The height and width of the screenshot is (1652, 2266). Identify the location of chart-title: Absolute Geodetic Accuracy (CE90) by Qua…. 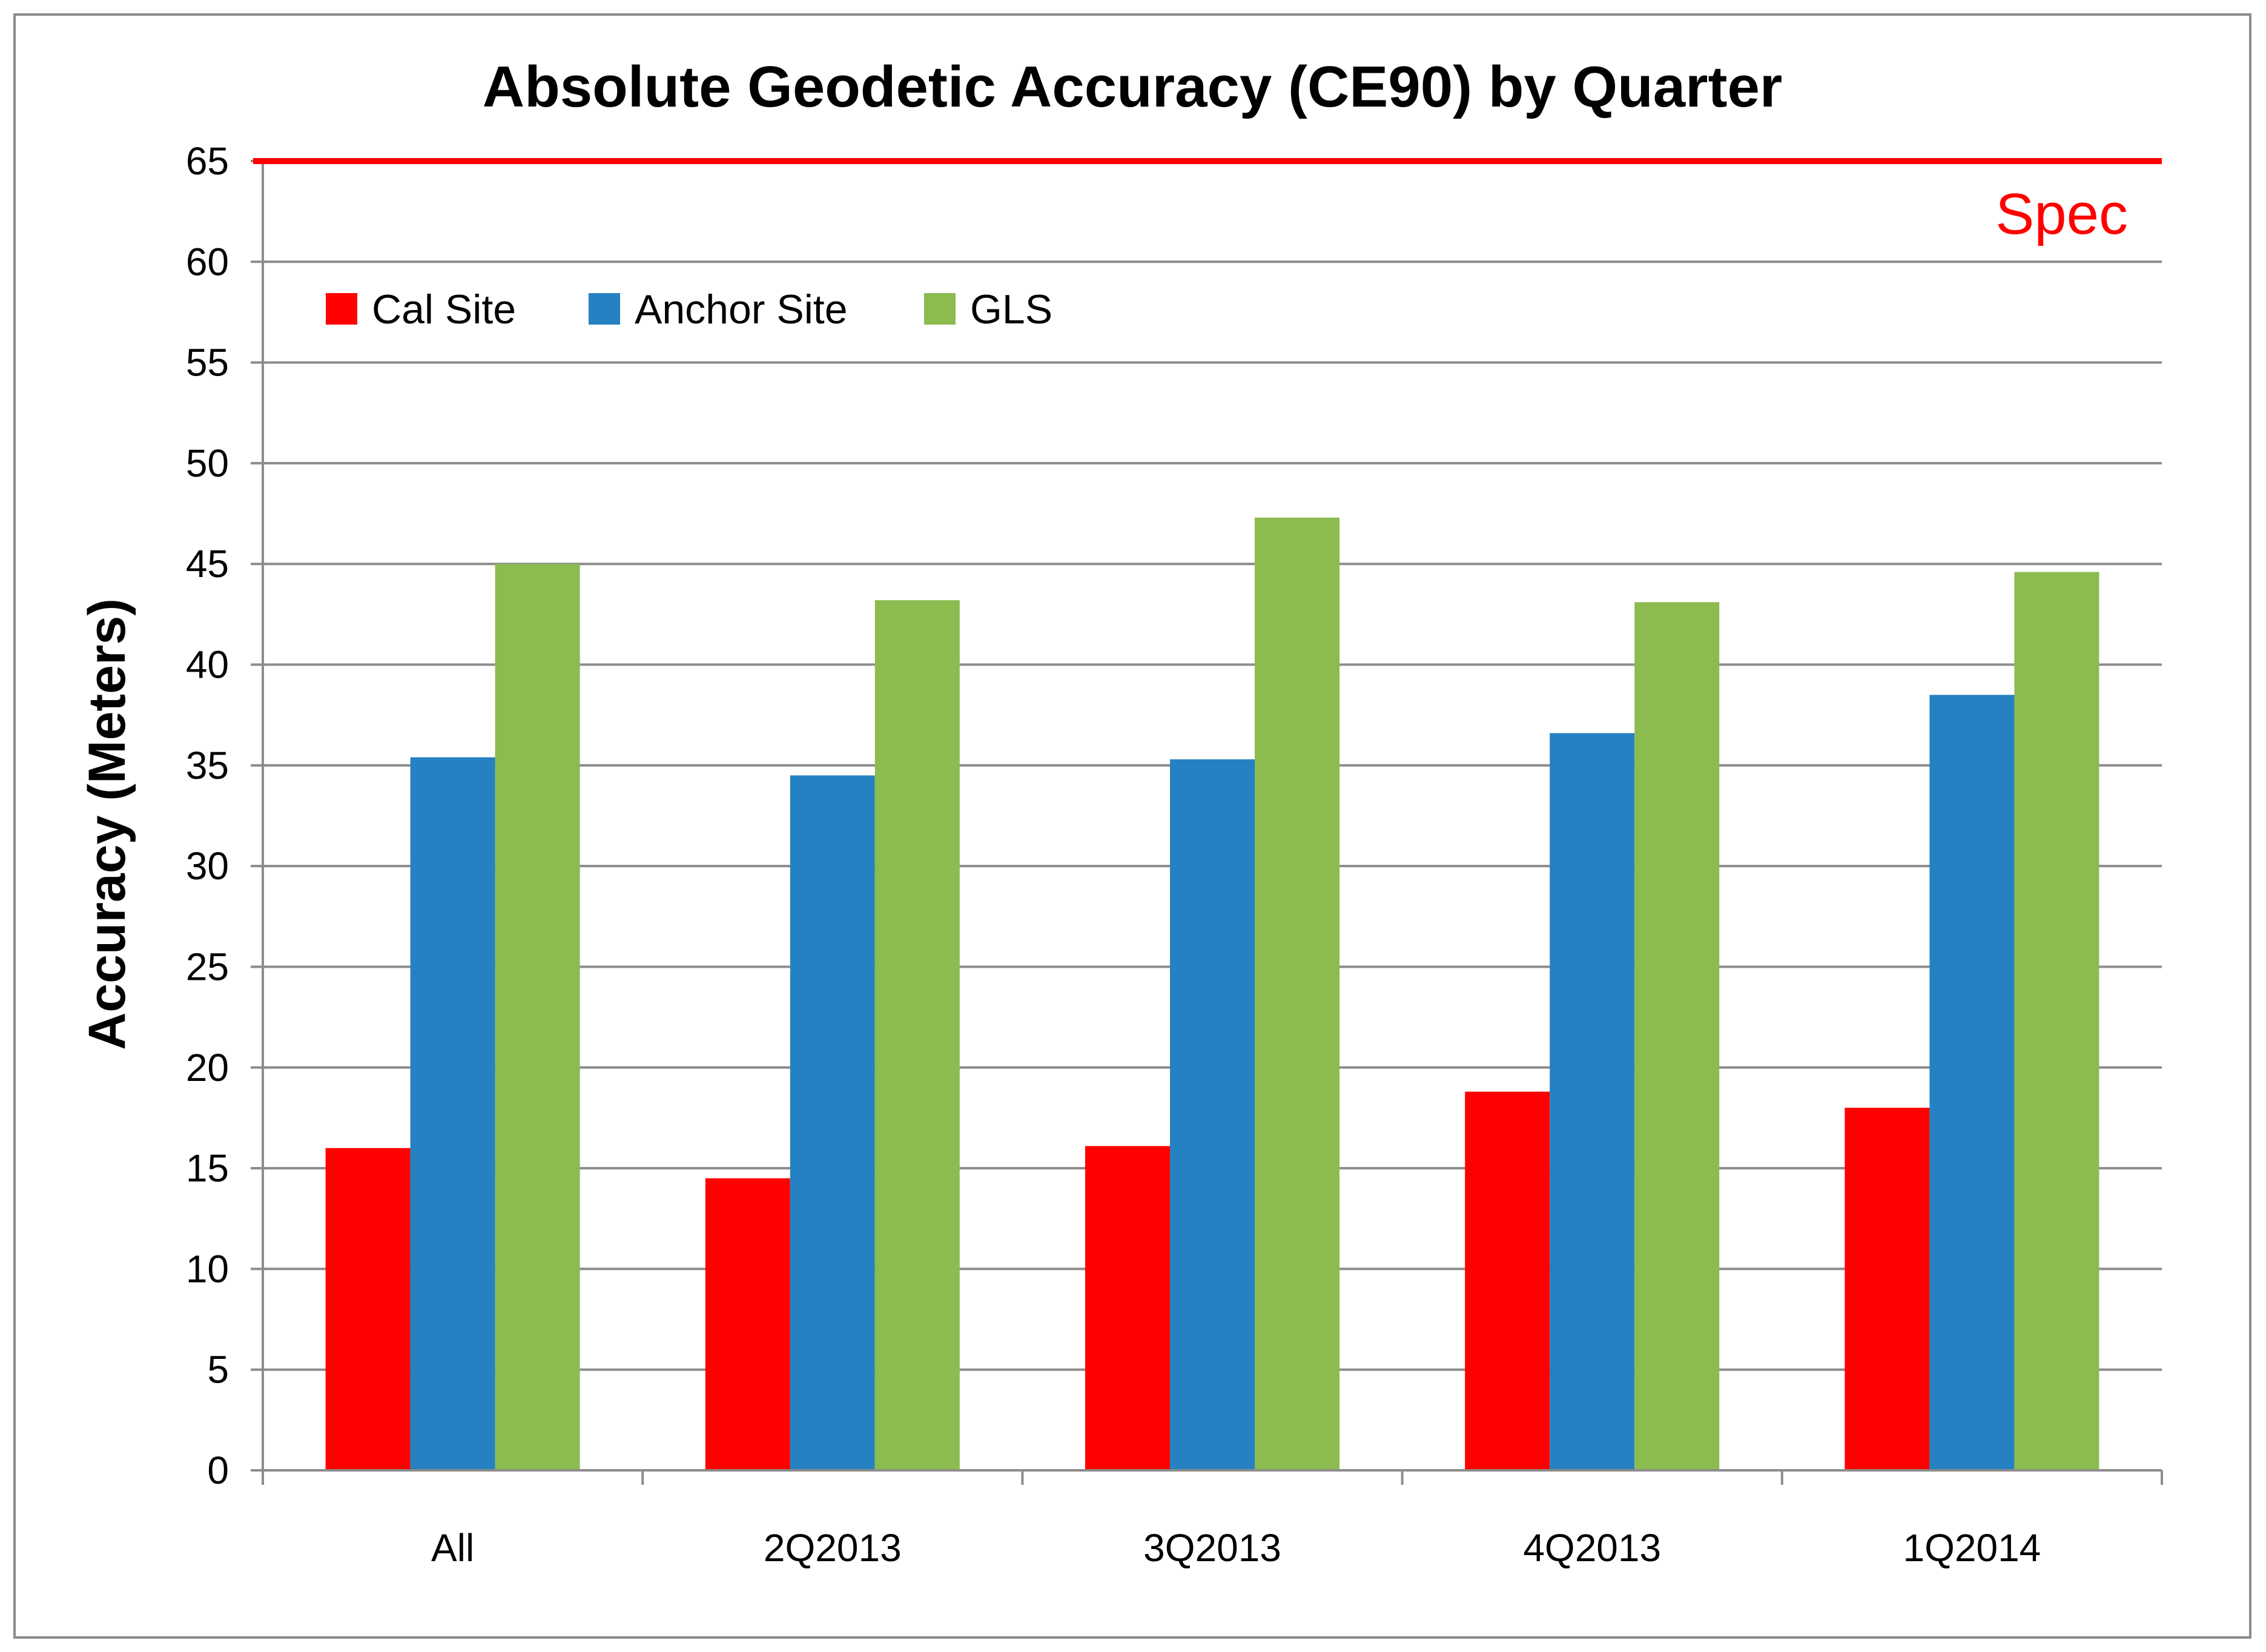
(1132, 87).